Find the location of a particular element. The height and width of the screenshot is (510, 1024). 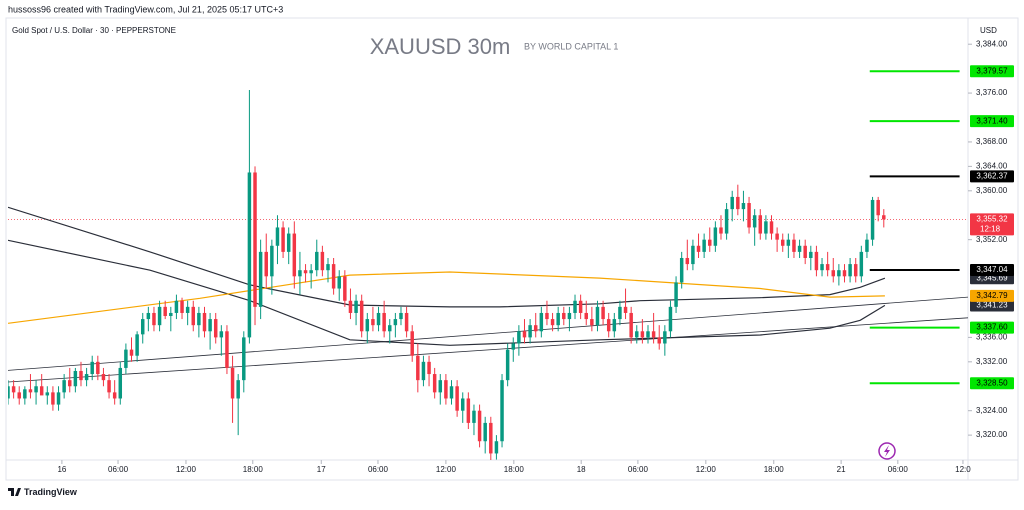

x-tick-label: 18 is located at coordinates (581, 469).